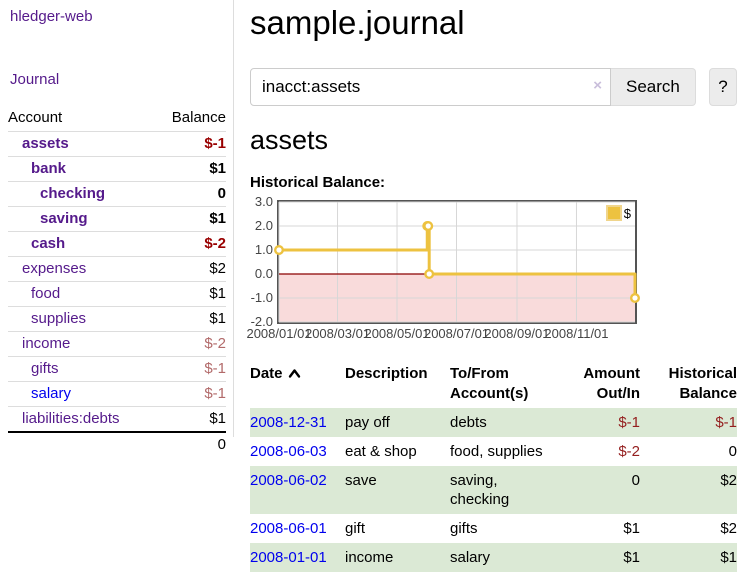 Image resolution: width=742 pixels, height=582 pixels. Describe the element at coordinates (397, 558) in the screenshot. I see `description-cell: income` at that location.